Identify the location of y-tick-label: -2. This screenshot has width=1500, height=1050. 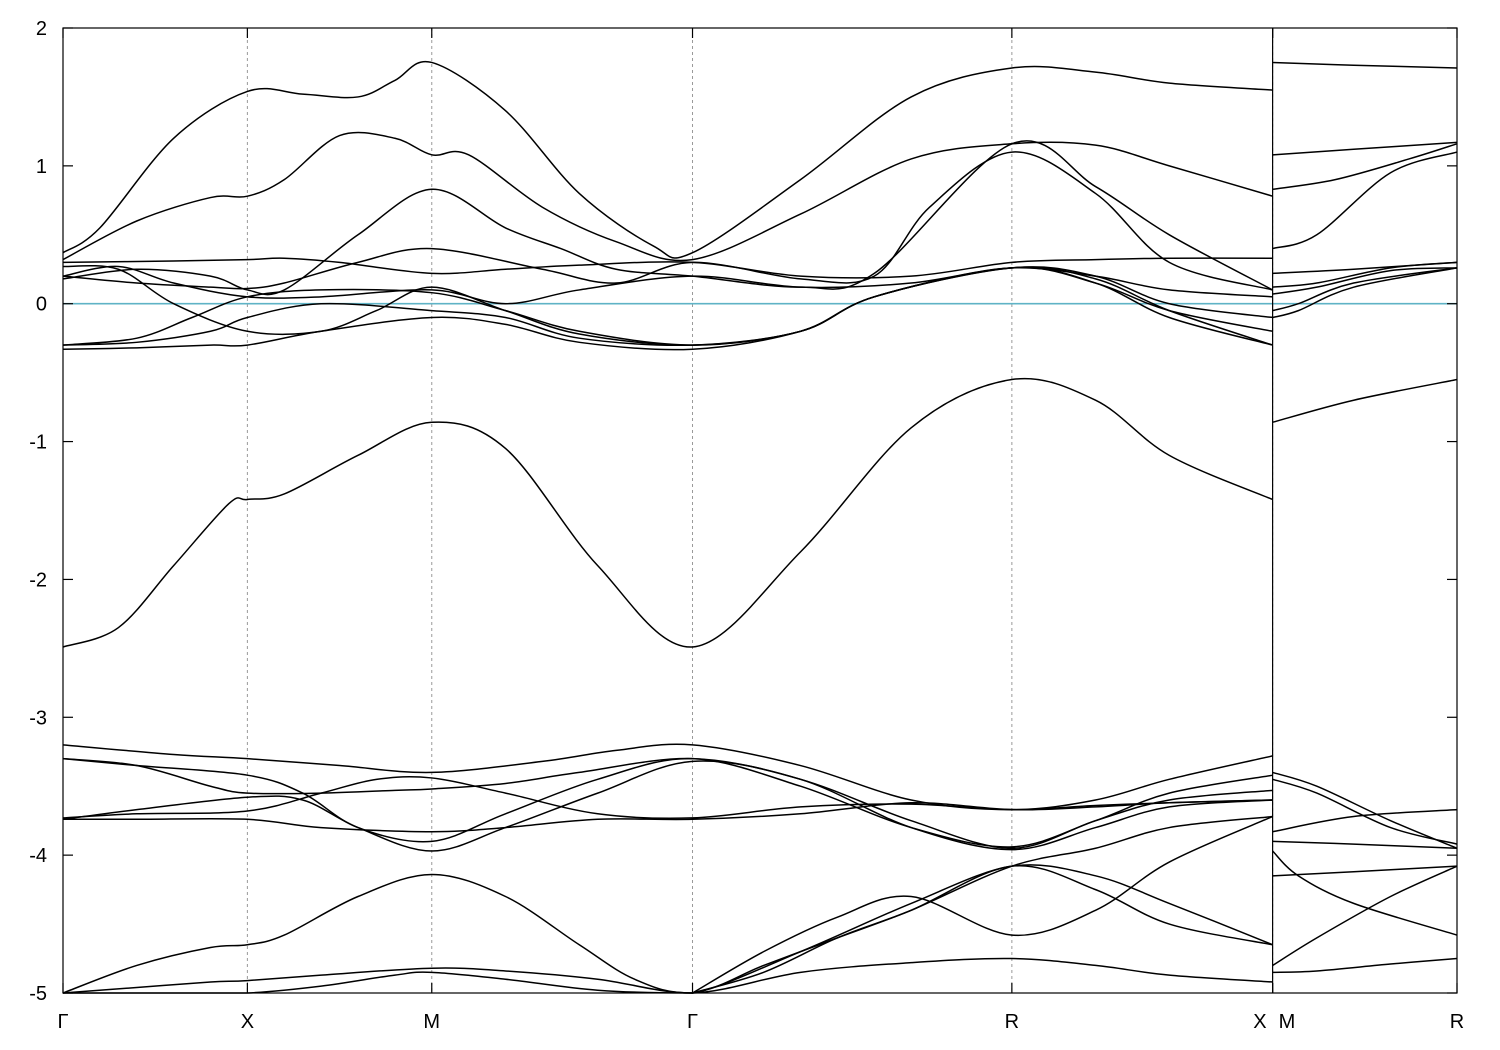
(38, 580).